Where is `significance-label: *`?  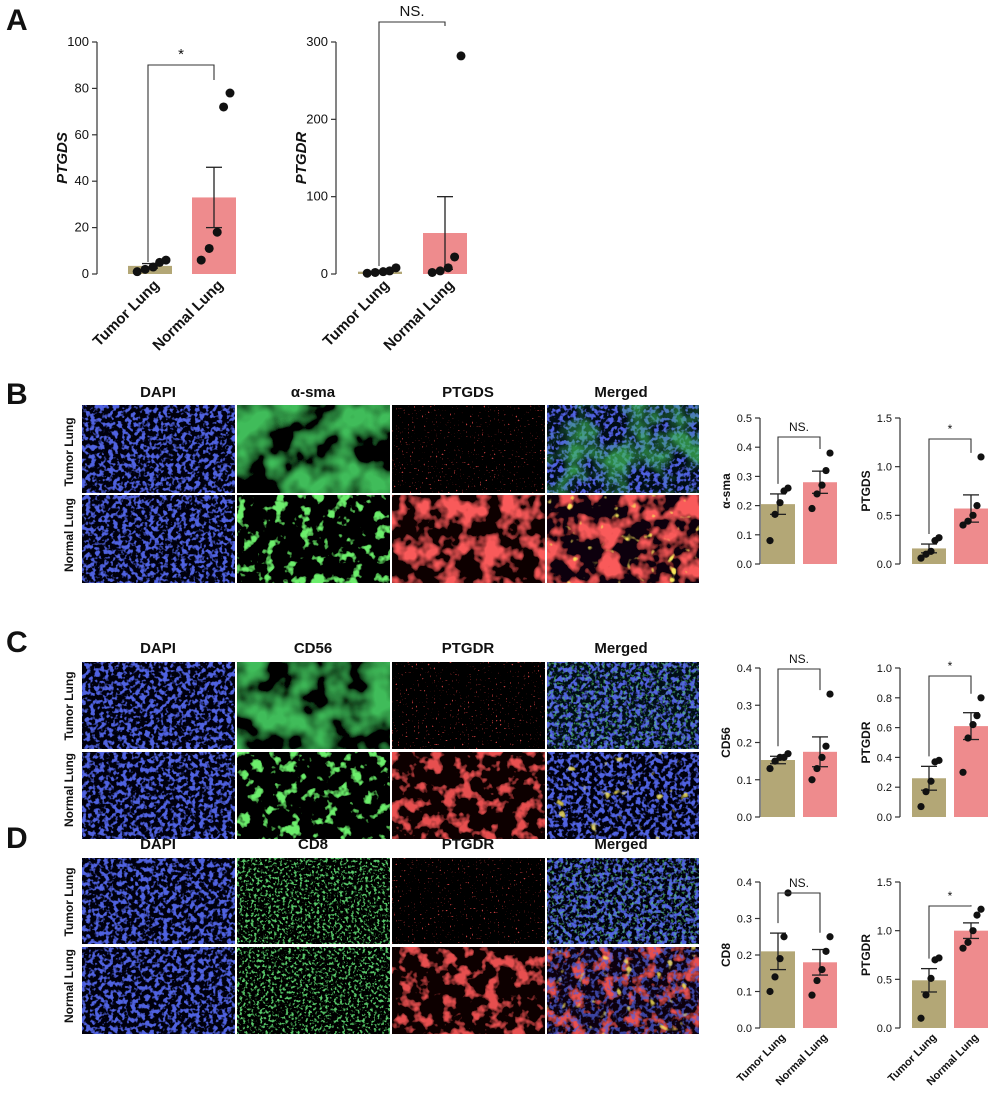
significance-label: * is located at coordinates (950, 429).